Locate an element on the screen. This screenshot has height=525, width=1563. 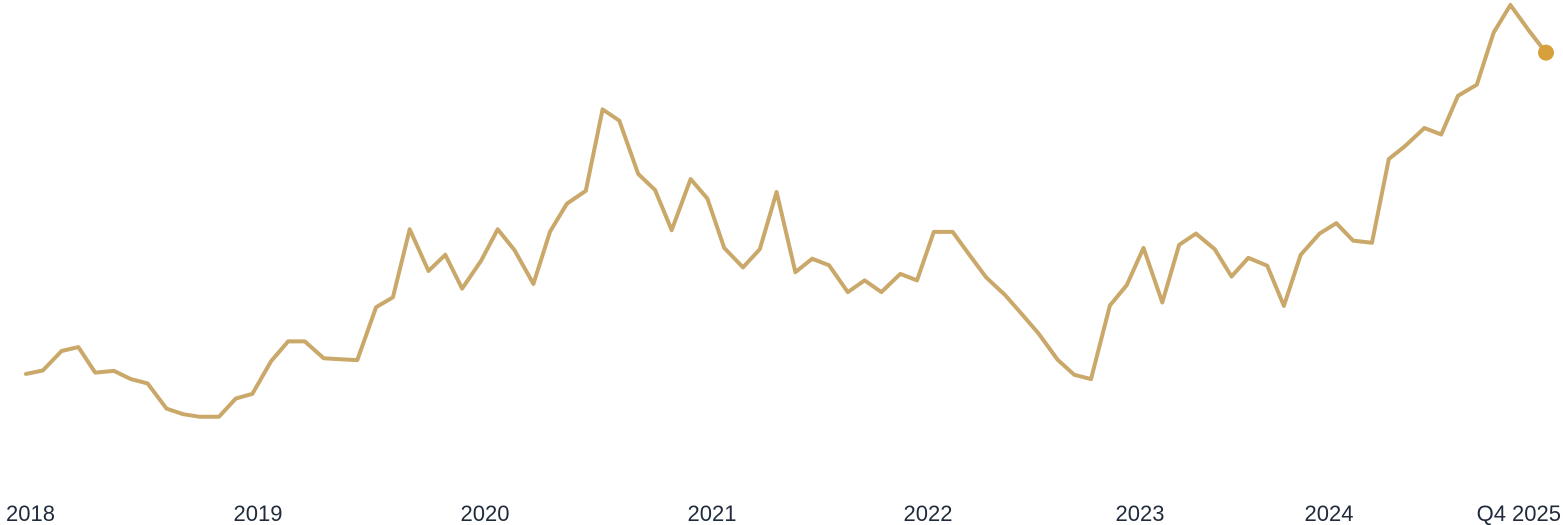
x-tick-label: 2022 is located at coordinates (928, 513).